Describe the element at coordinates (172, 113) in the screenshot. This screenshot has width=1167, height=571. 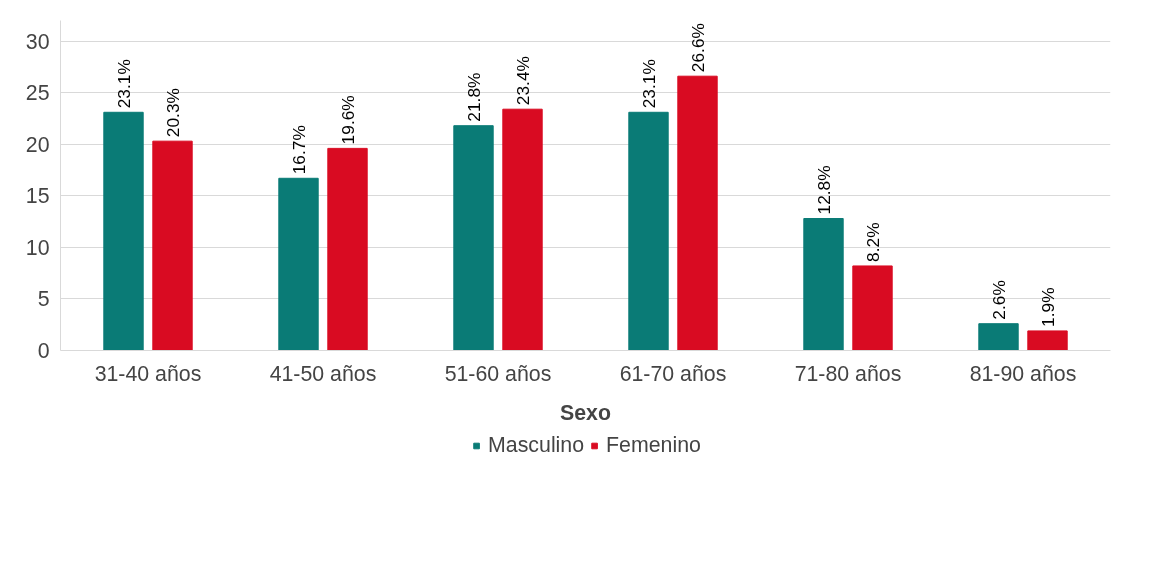
I see `data-label: 20.3%` at that location.